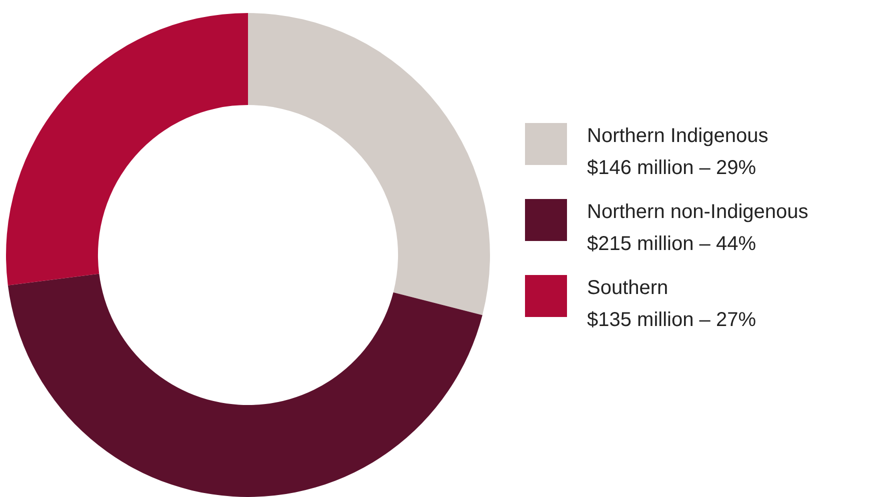 This screenshot has width=881, height=497. Describe the element at coordinates (677, 152) in the screenshot. I see `legend-label: Northern Indigenous $146 million – 29%` at that location.